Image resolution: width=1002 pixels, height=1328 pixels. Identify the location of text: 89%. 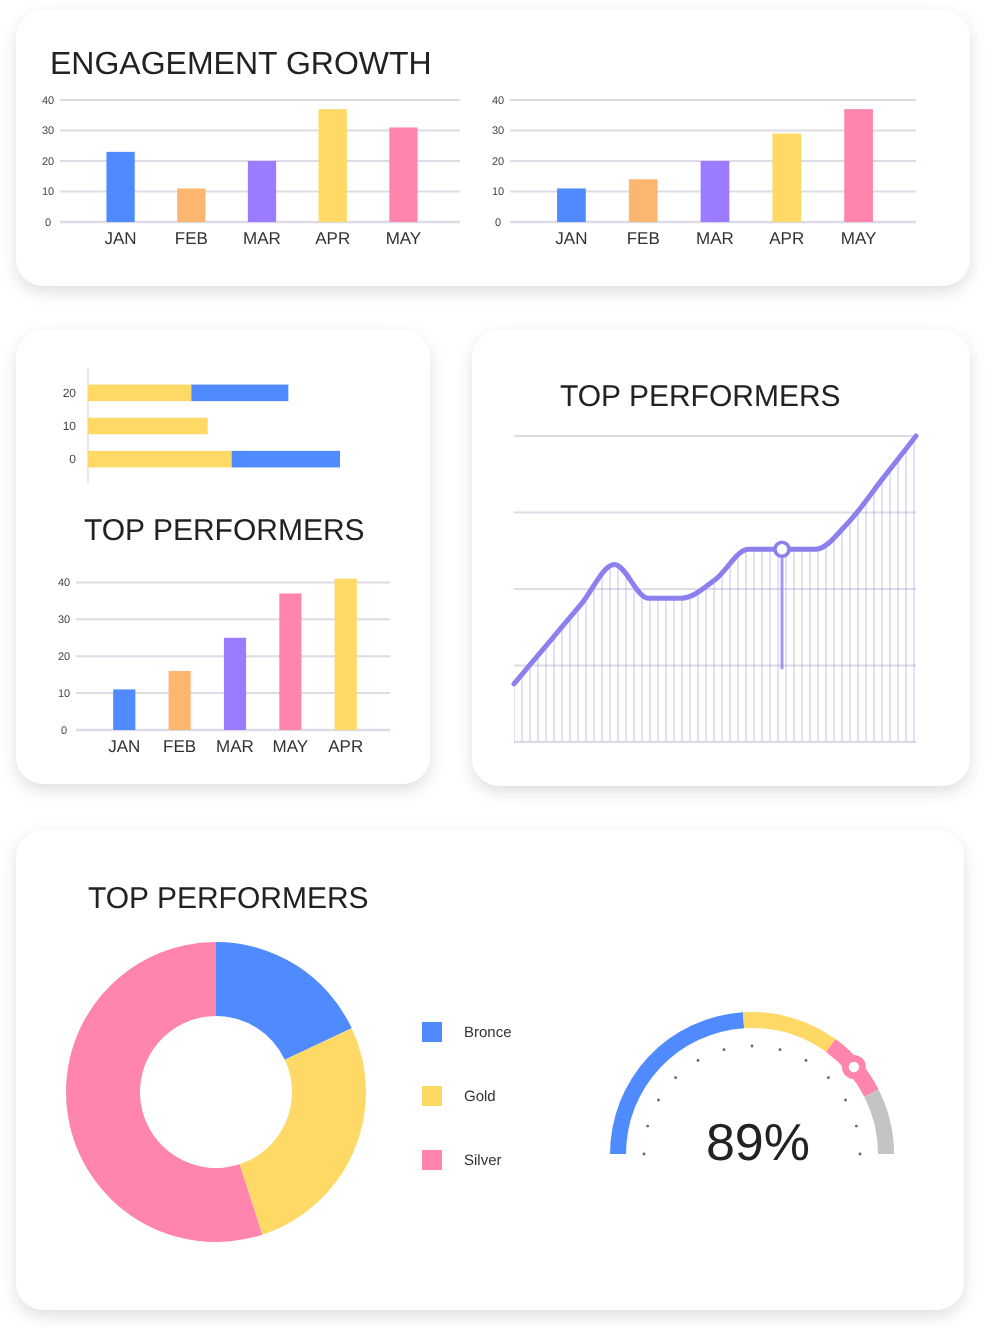
(758, 1142).